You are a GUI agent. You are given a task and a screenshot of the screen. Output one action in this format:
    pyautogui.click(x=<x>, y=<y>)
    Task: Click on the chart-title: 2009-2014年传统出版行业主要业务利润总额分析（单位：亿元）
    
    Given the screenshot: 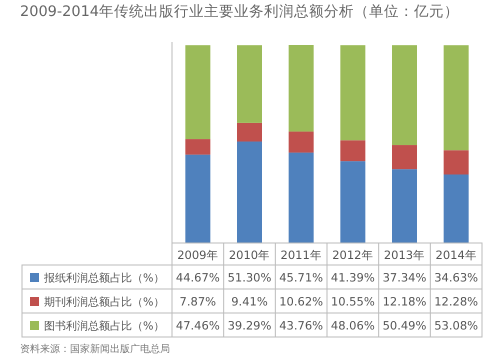 What is the action you would take?
    pyautogui.click(x=240, y=11)
    